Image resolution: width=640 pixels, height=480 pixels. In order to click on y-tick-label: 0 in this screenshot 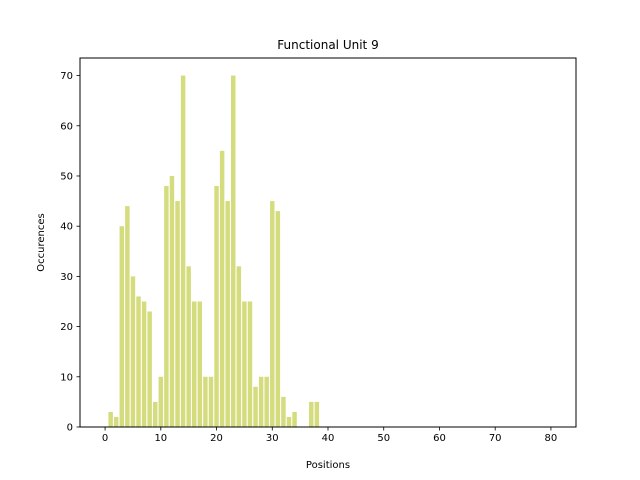, I will do `click(70, 428)`.